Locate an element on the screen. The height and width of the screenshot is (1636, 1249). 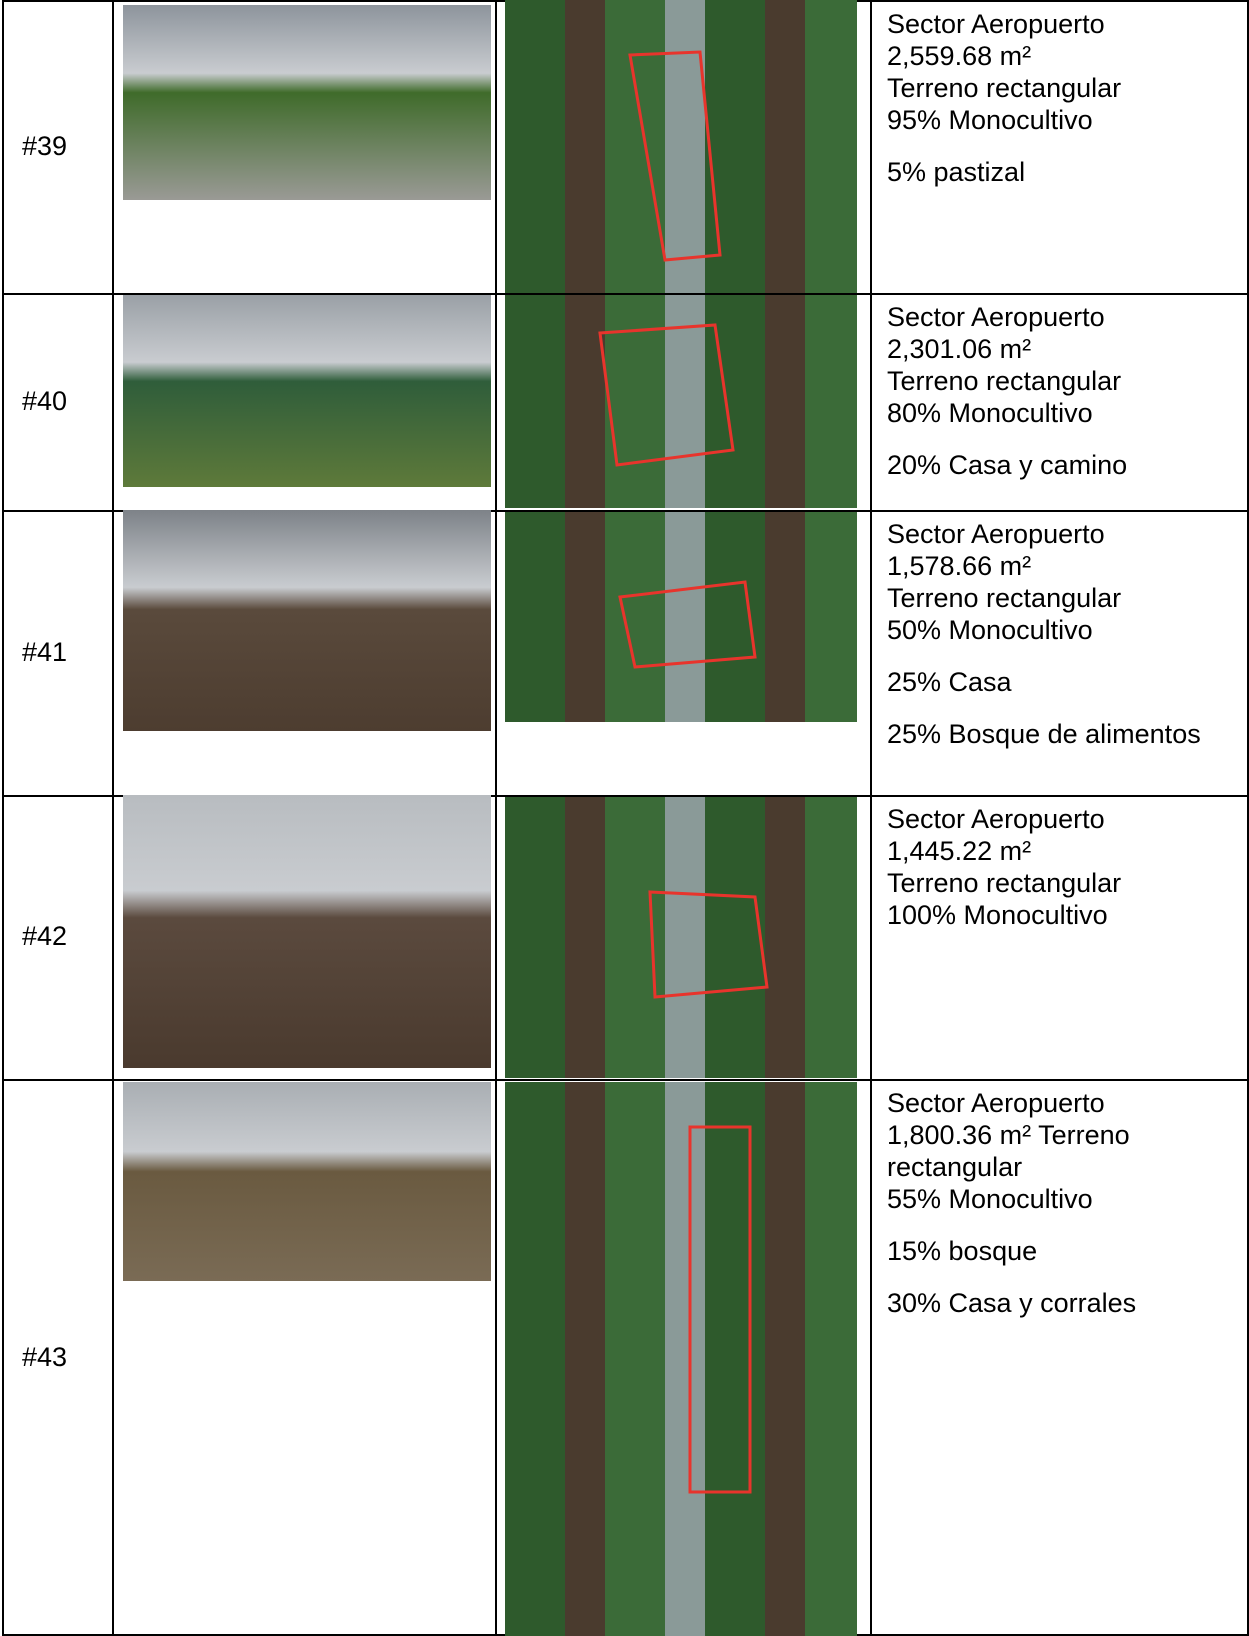
description-line: 2,301.06 m² is located at coordinates (959, 349).